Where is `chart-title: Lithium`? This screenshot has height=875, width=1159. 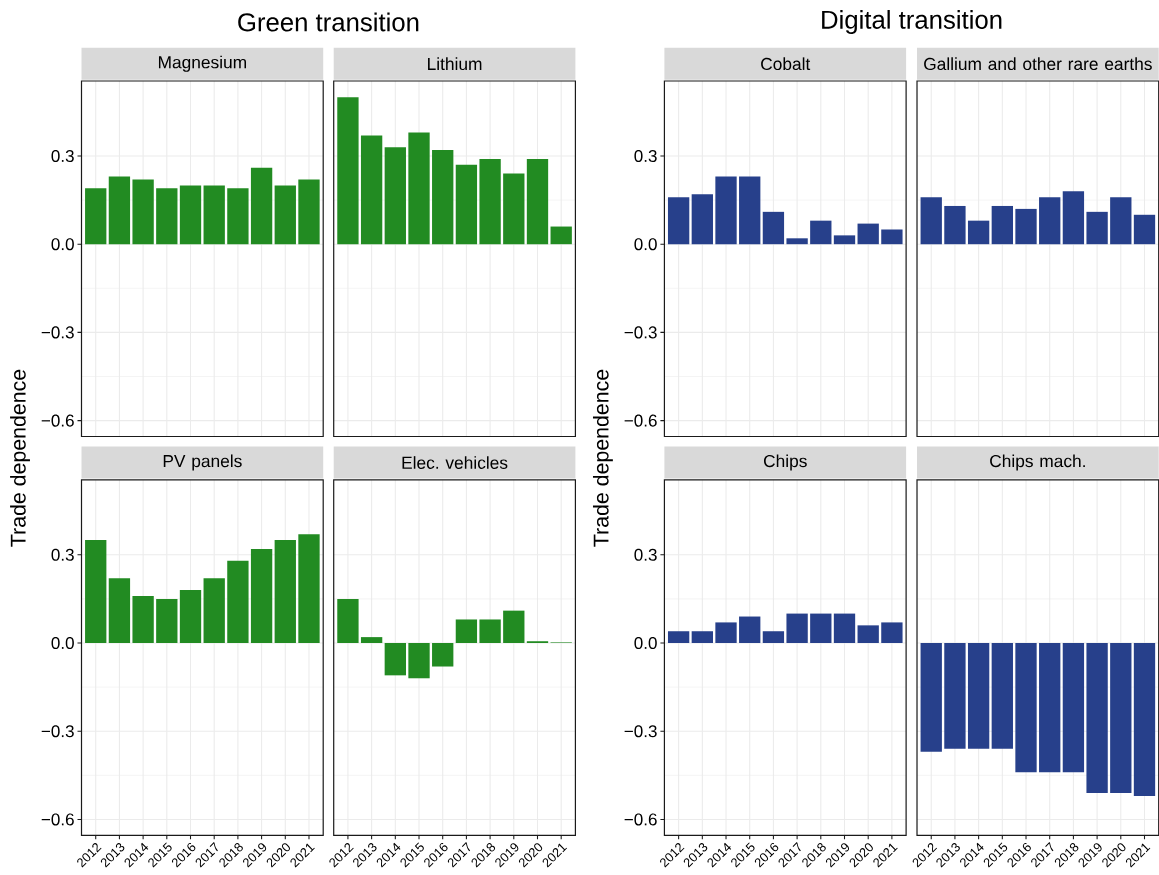 chart-title: Lithium is located at coordinates (455, 64).